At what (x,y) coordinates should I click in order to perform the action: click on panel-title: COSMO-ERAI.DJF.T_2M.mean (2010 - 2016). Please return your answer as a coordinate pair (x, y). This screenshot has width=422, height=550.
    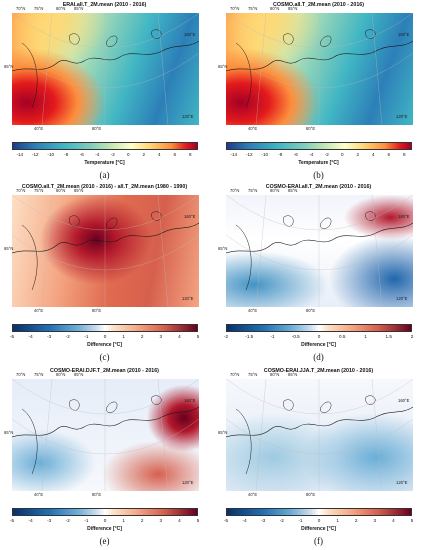
    Looking at the image, I should click on (104, 371).